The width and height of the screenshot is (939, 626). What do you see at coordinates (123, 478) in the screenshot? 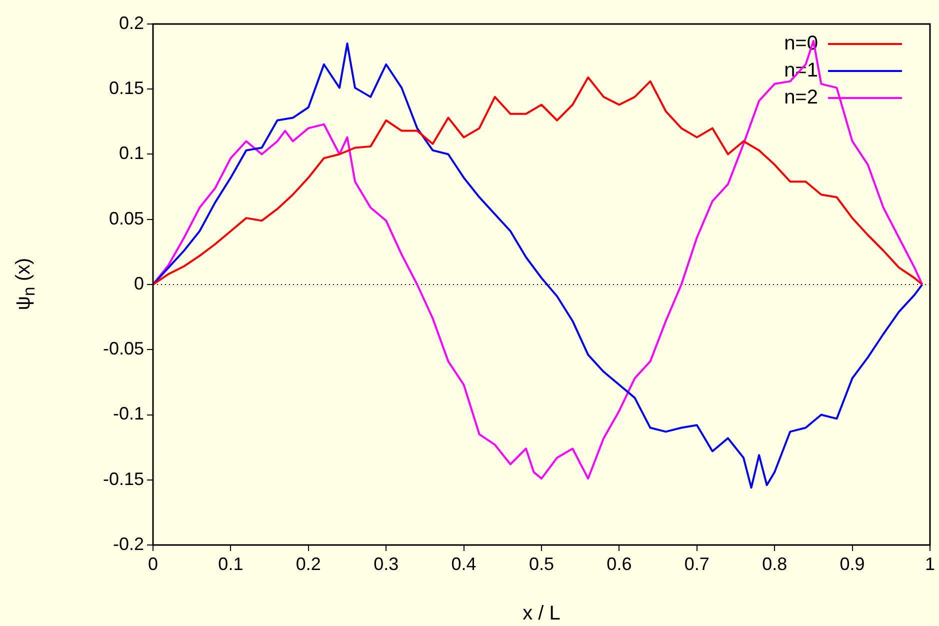
I see `y-tick-label: -0.15` at bounding box center [123, 478].